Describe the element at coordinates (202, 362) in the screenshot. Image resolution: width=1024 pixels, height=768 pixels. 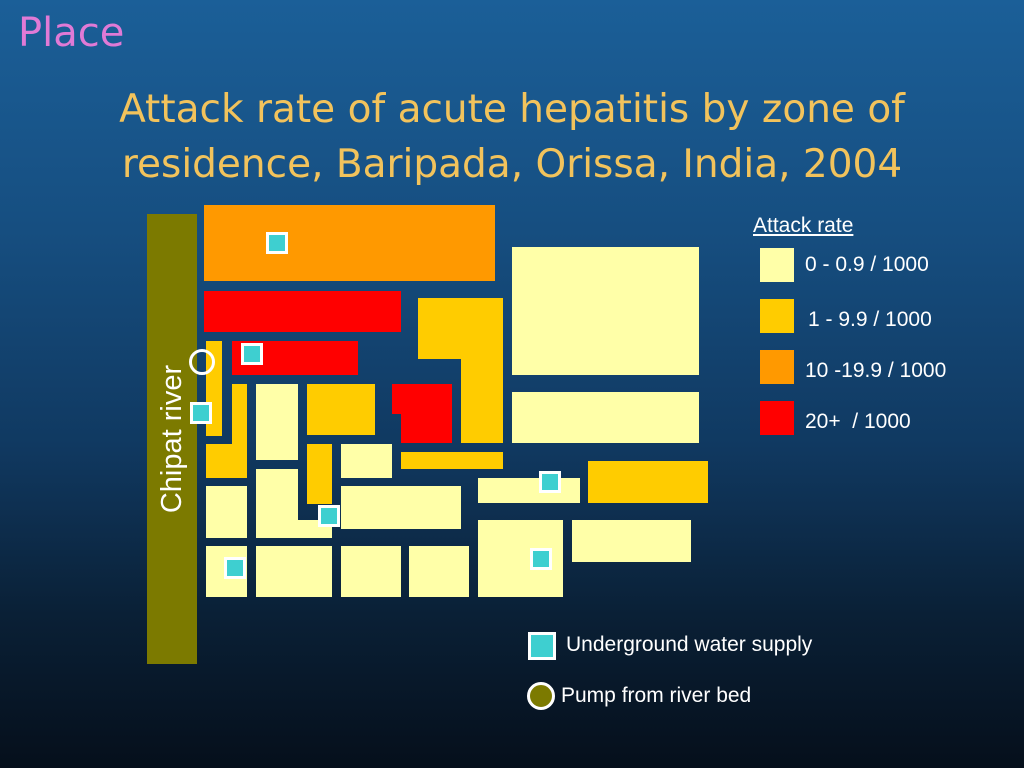
I see `river-pump-marker` at that location.